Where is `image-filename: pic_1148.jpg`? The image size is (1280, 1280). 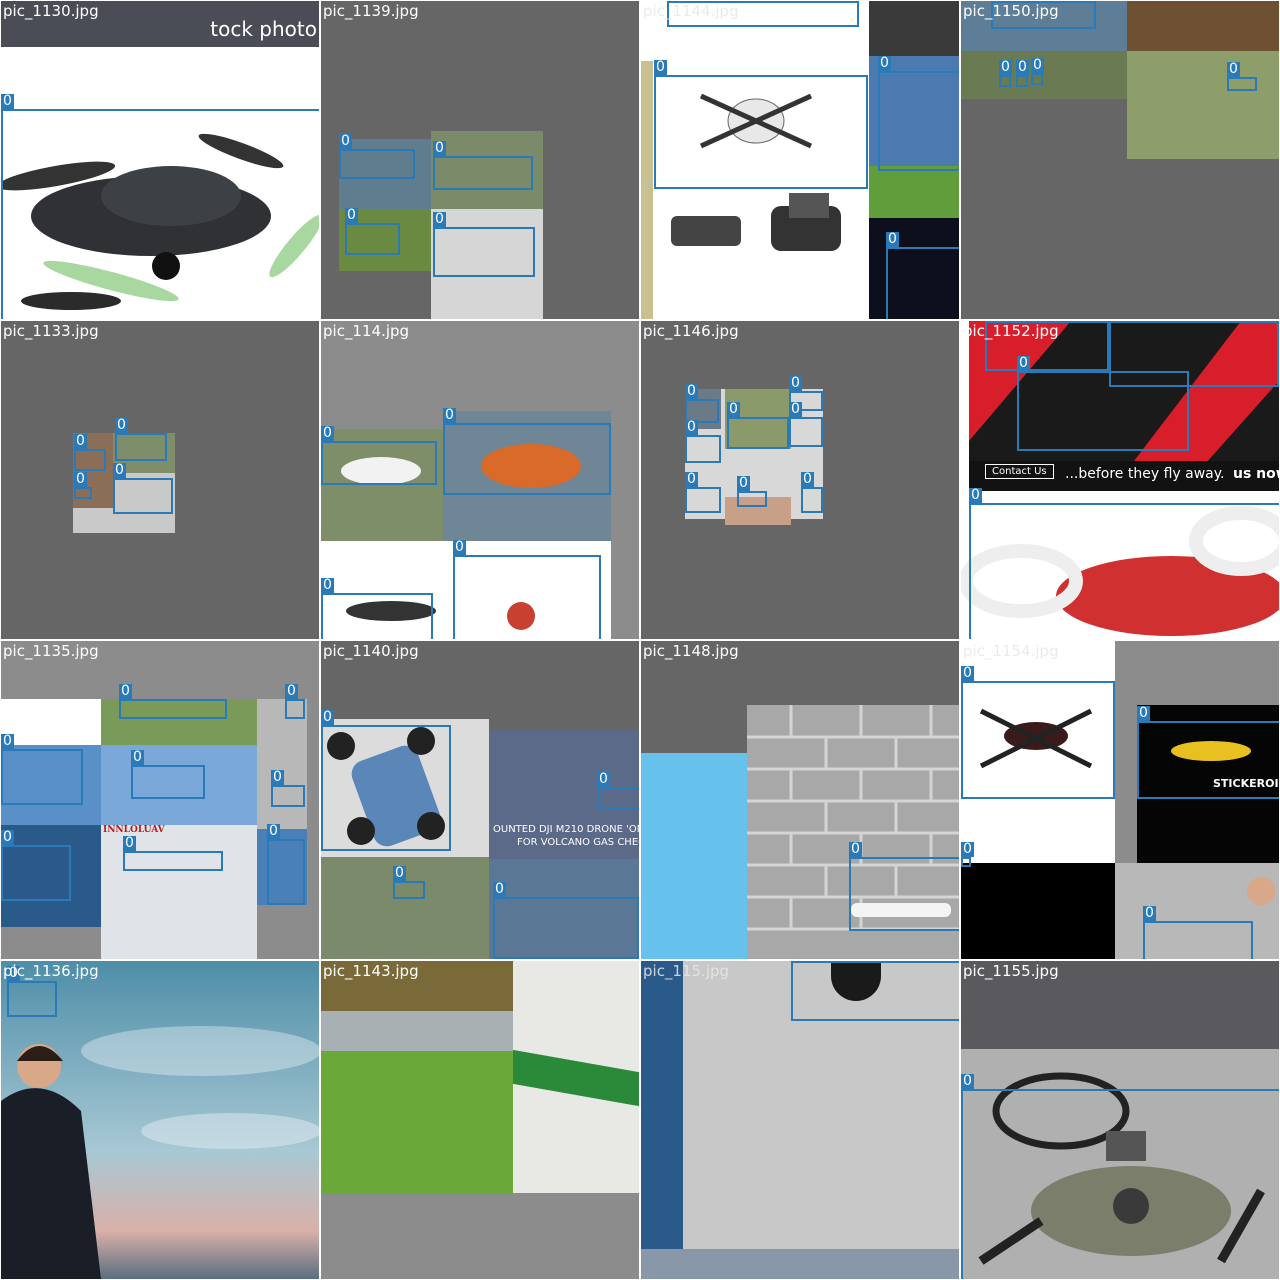 image-filename: pic_1148.jpg is located at coordinates (691, 651).